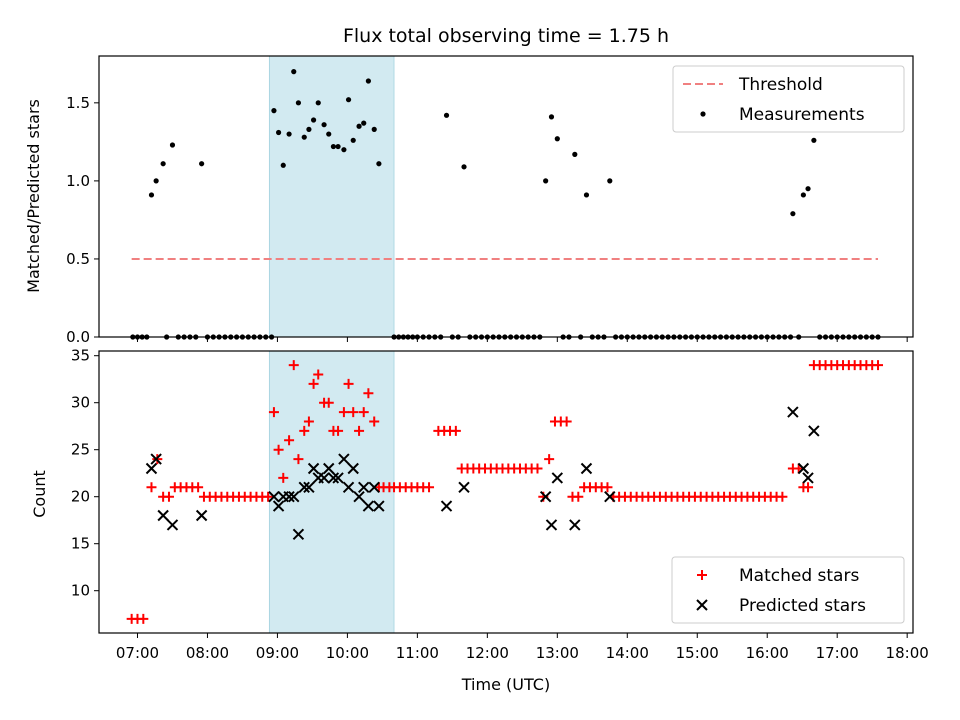  What do you see at coordinates (207, 653) in the screenshot?
I see `x-tick-label: 08:00` at bounding box center [207, 653].